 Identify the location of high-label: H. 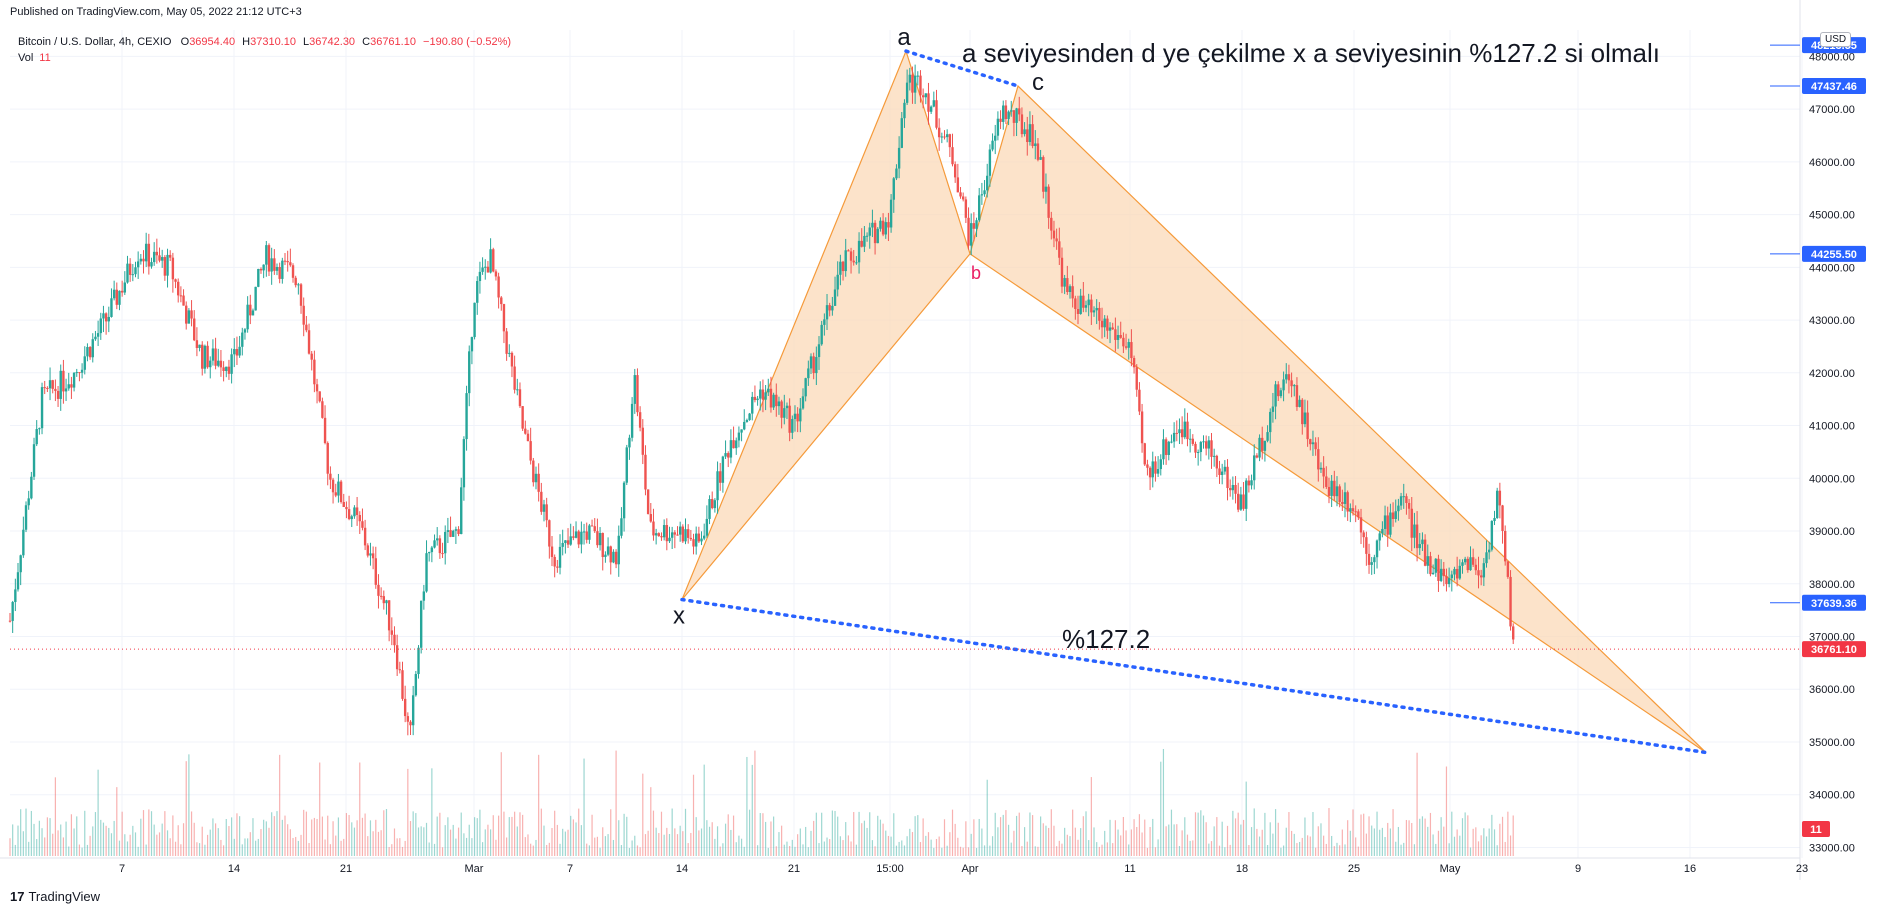
(246, 42).